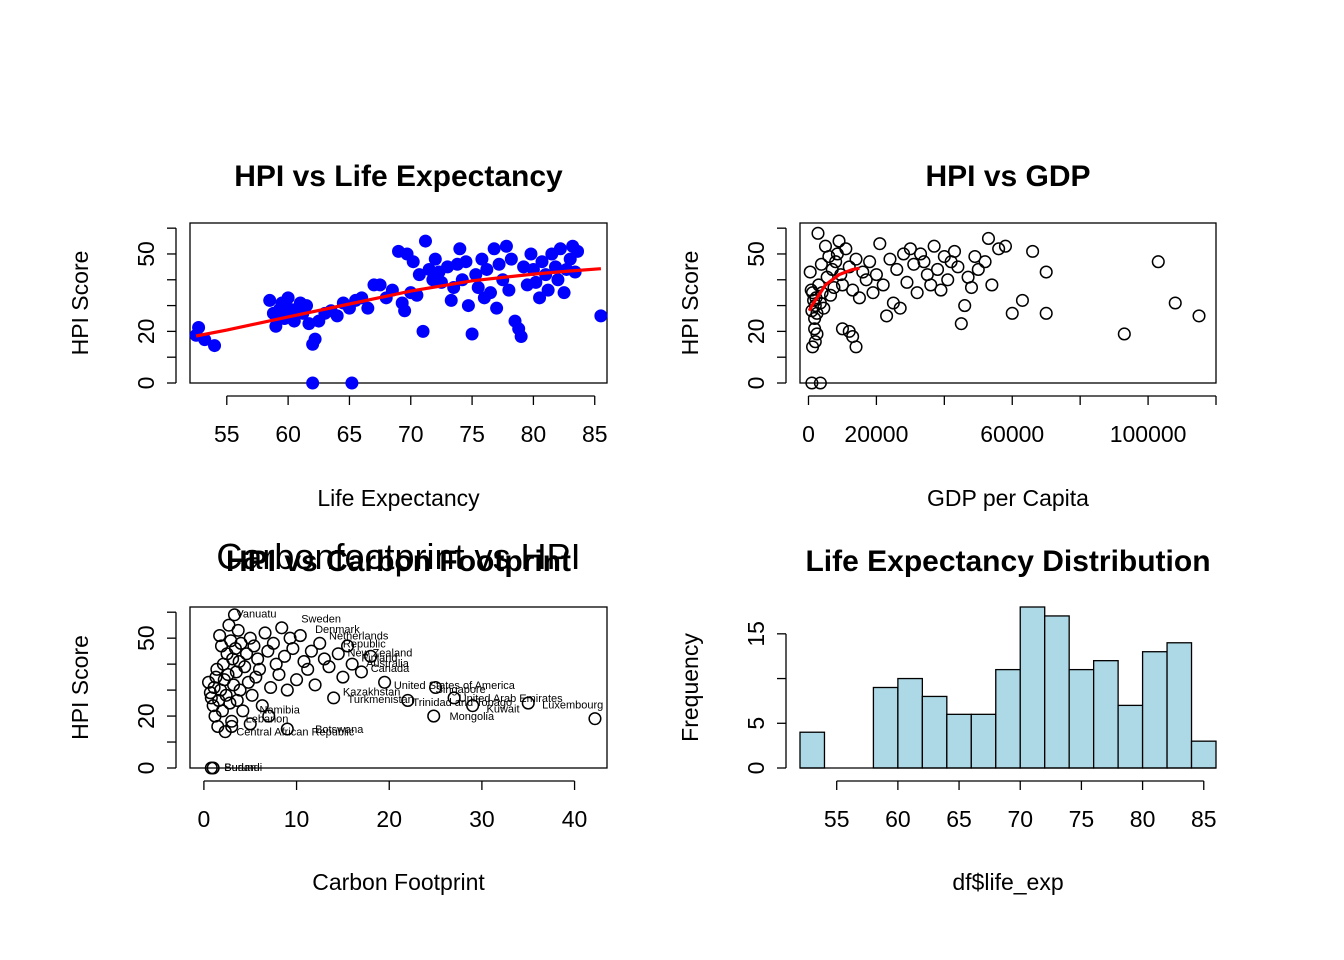  I want to click on point-label: United States of America, so click(455, 686).